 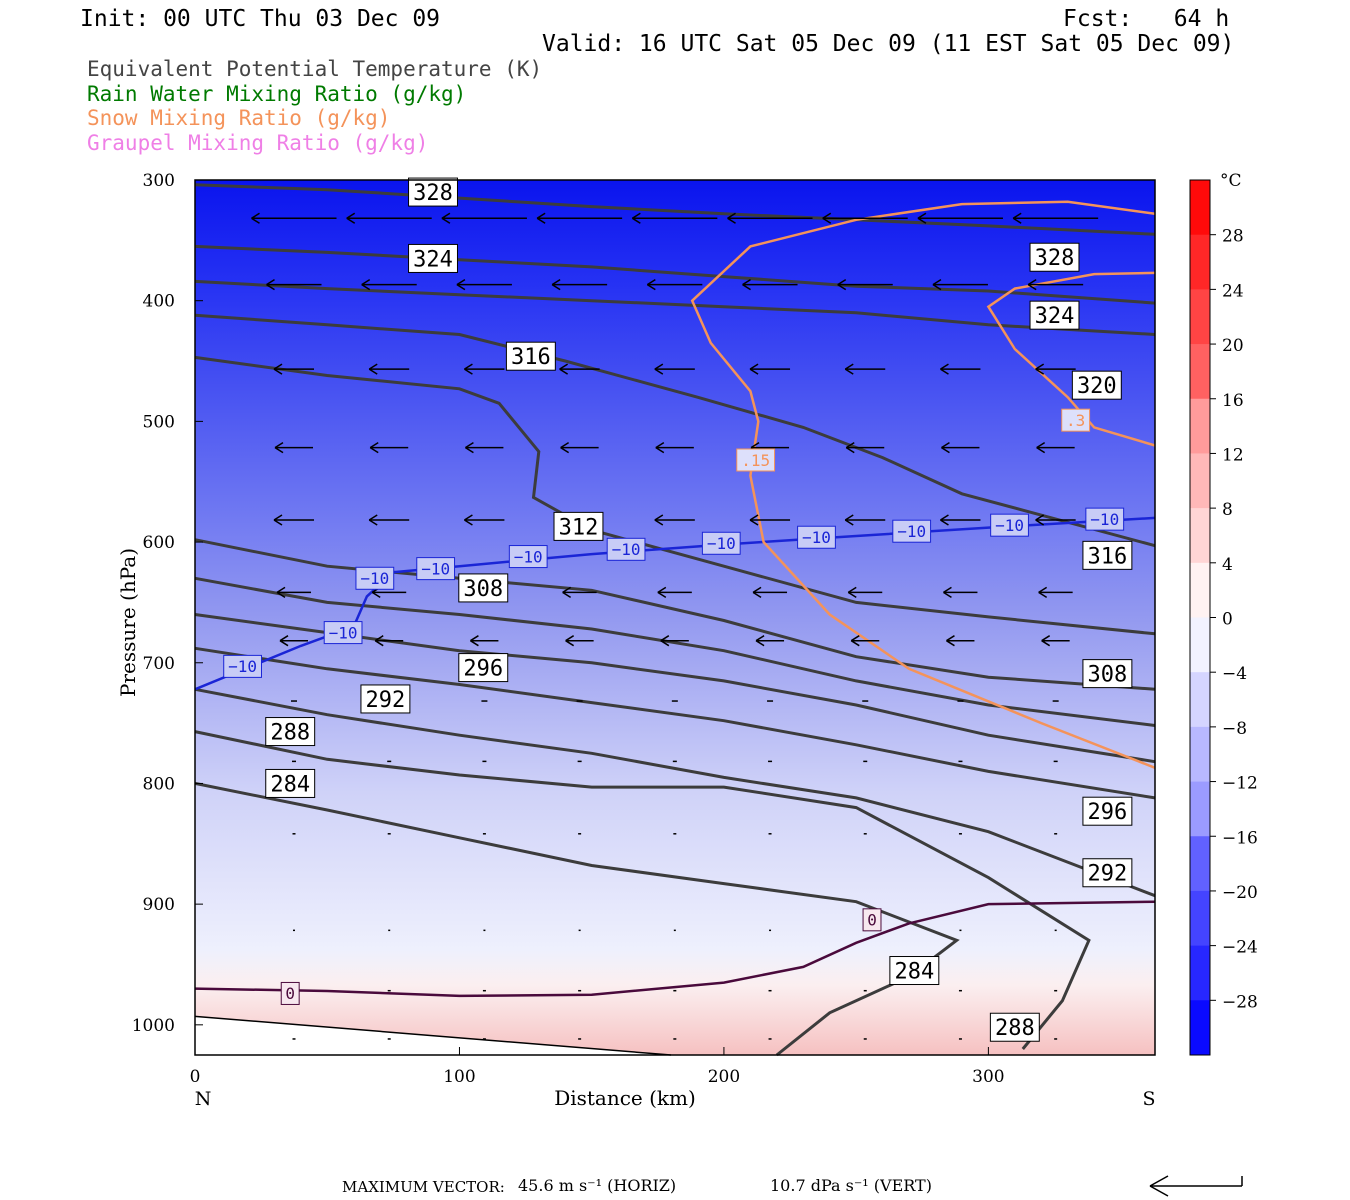 What do you see at coordinates (277, 93) in the screenshot?
I see `legend-entry: Rain Water Mixing Ratio (g/kg)` at bounding box center [277, 93].